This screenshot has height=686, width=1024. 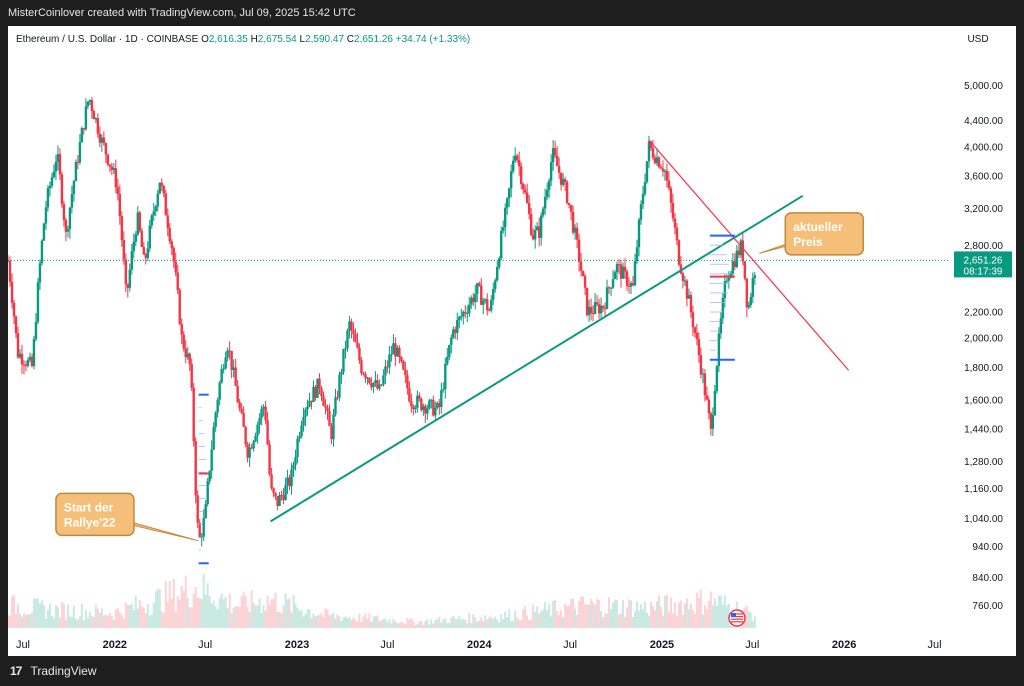 I want to click on x-tick-label: Jul, so click(x=570, y=645).